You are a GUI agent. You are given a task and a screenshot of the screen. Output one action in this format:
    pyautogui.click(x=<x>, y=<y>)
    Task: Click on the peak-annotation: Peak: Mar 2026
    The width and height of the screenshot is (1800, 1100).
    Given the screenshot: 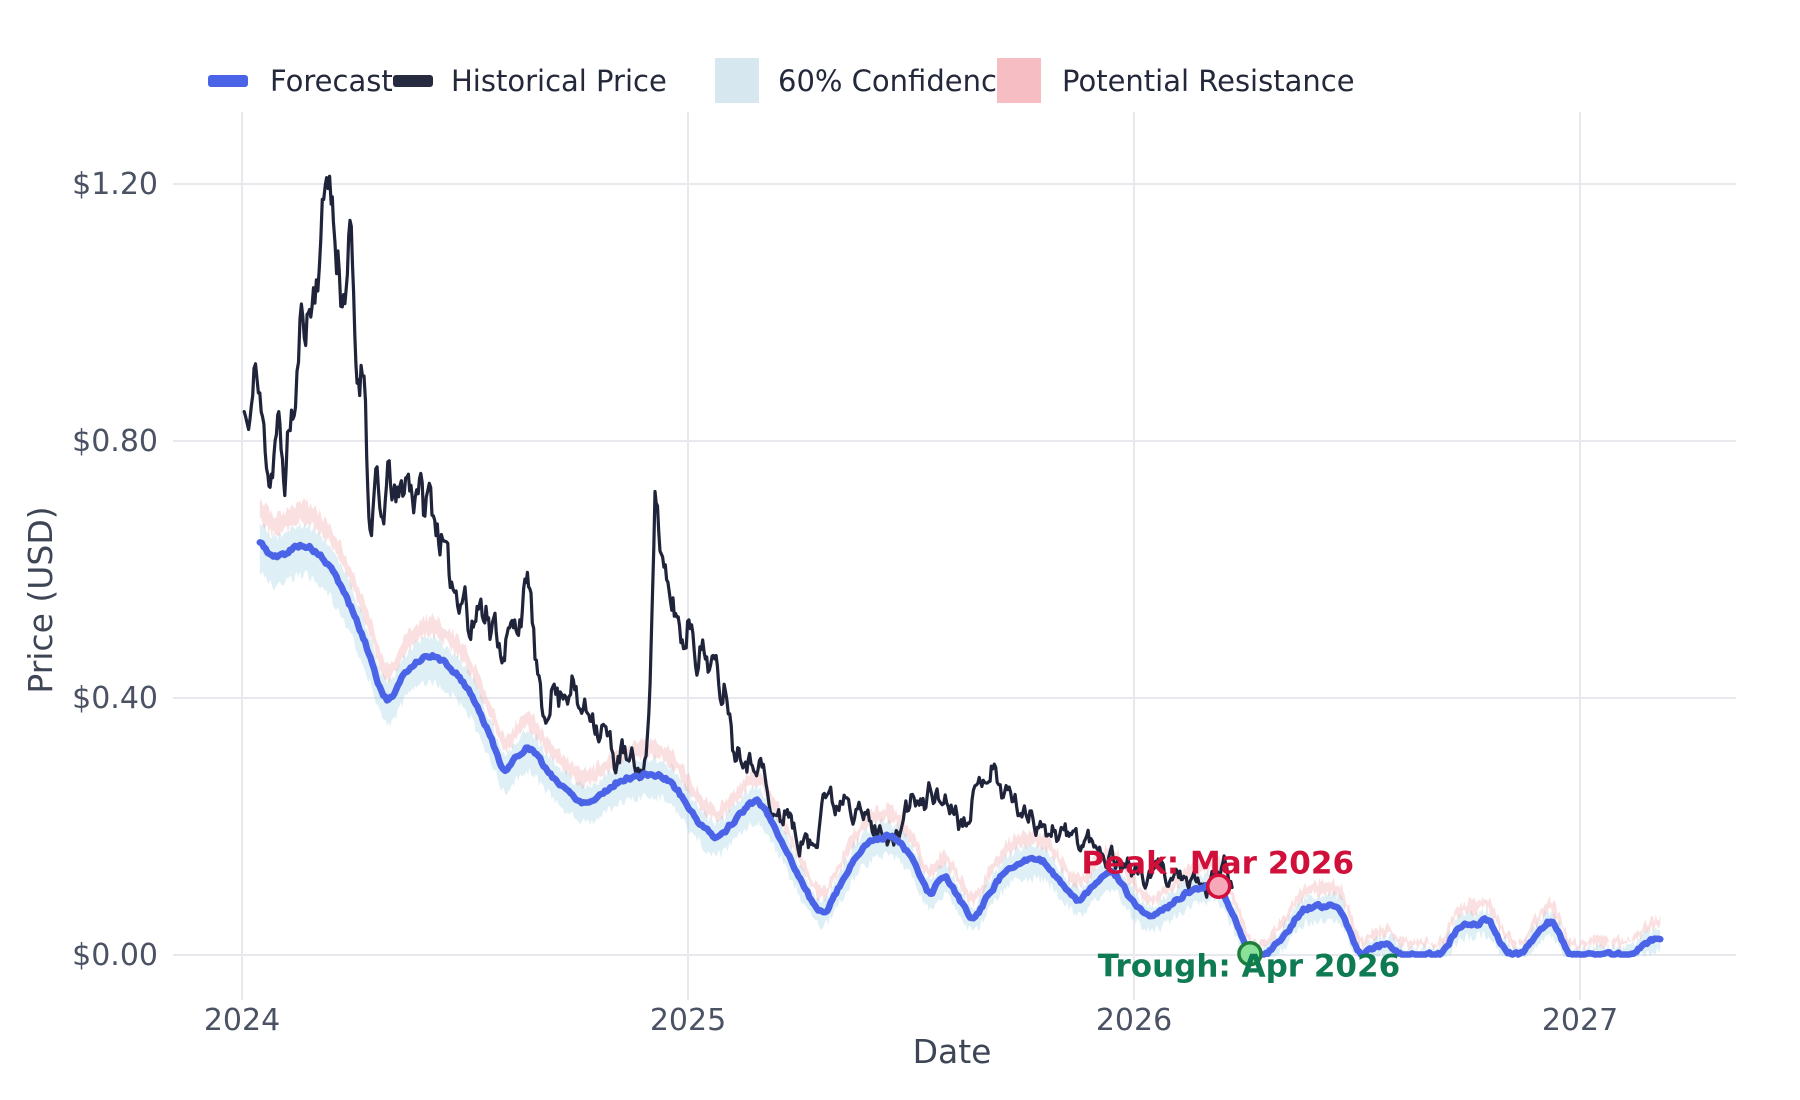 What is the action you would take?
    pyautogui.click(x=1217, y=863)
    